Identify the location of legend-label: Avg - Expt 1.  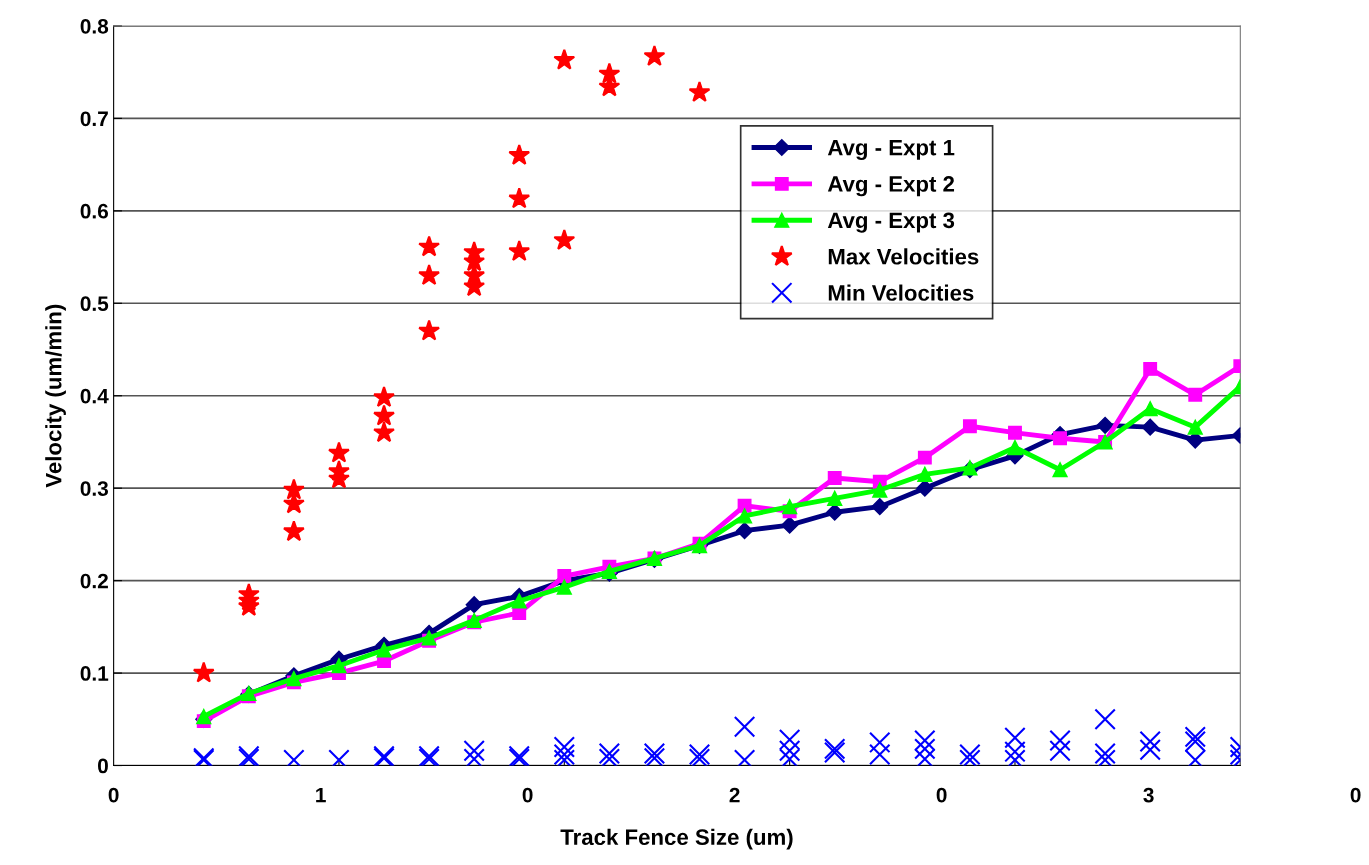
(891, 149).